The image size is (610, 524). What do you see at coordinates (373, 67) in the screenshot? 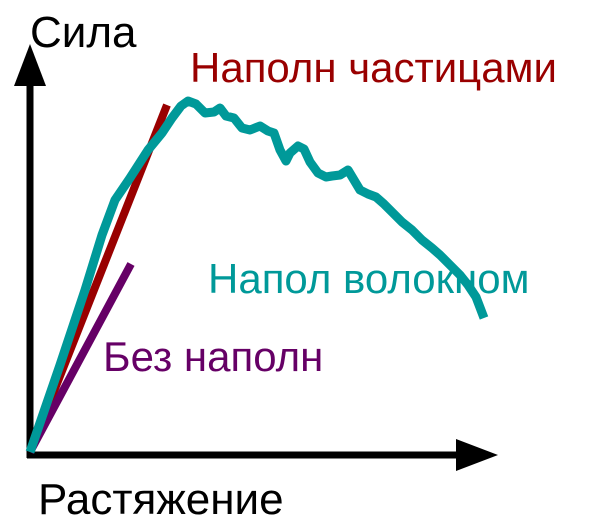
I see `label-particles: Наполн частицами` at bounding box center [373, 67].